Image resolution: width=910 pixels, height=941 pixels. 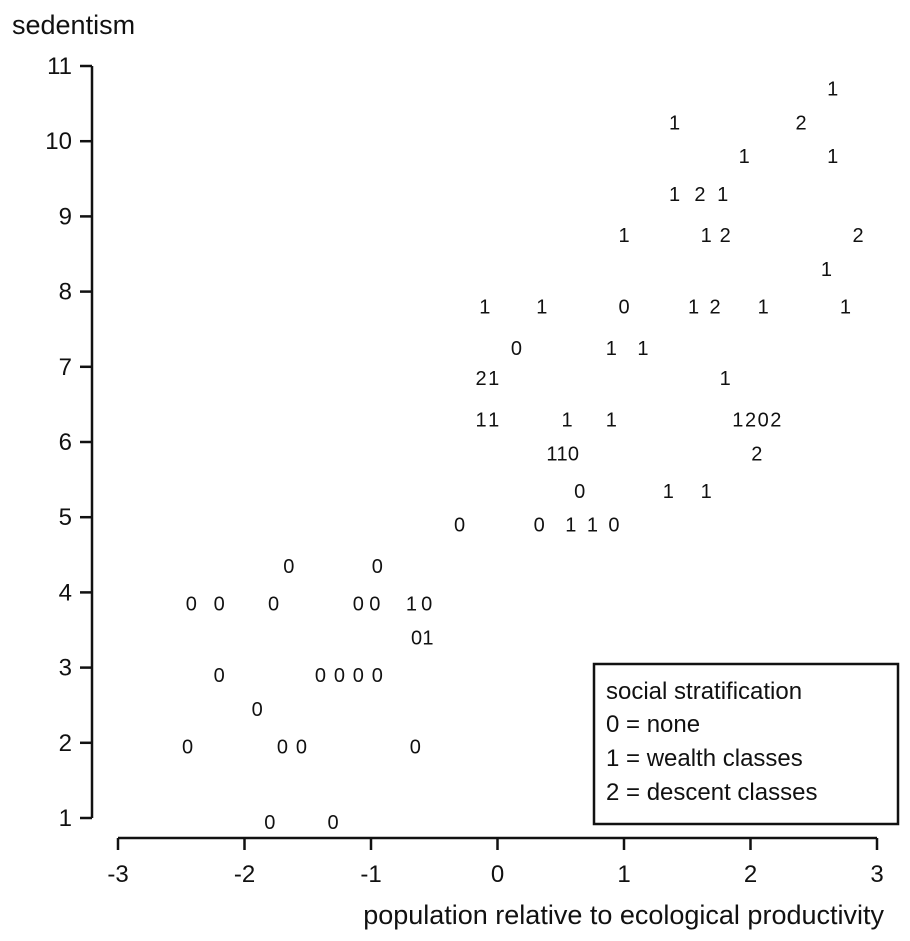 What do you see at coordinates (623, 874) in the screenshot?
I see `x-tick-label: 1` at bounding box center [623, 874].